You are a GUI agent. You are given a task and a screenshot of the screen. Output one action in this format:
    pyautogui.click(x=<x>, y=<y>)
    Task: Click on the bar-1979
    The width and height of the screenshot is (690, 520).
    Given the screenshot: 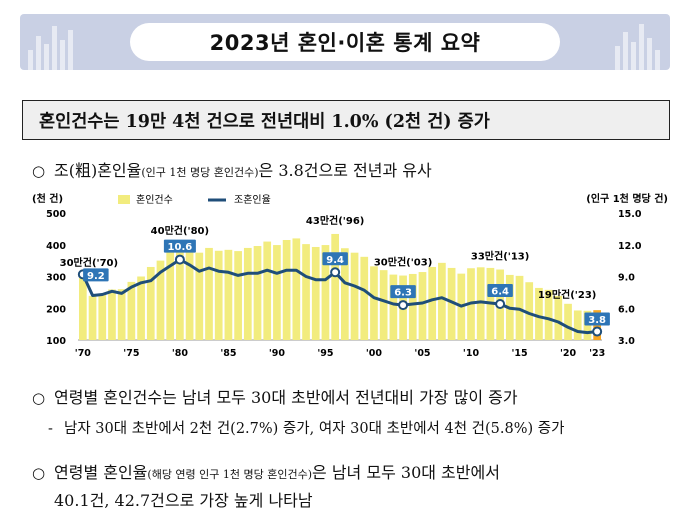 What is the action you would take?
    pyautogui.click(x=170, y=295)
    